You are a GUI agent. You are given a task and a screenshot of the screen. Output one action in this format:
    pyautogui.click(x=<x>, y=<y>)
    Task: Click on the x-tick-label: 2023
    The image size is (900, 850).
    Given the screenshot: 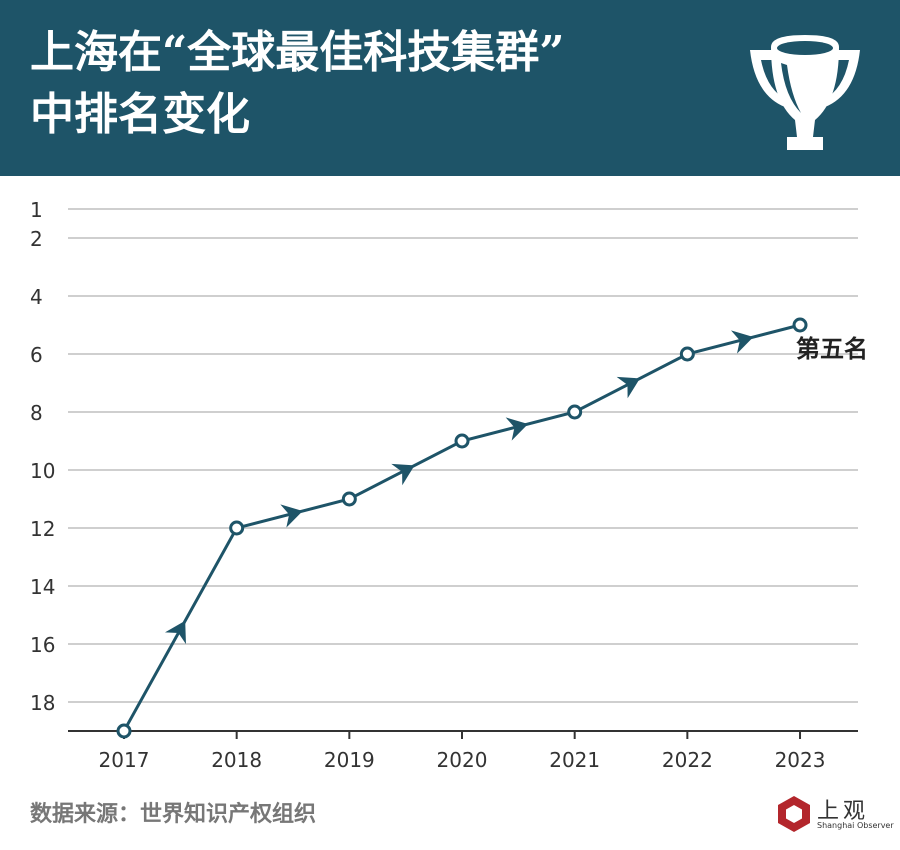 What is the action you would take?
    pyautogui.click(x=800, y=760)
    